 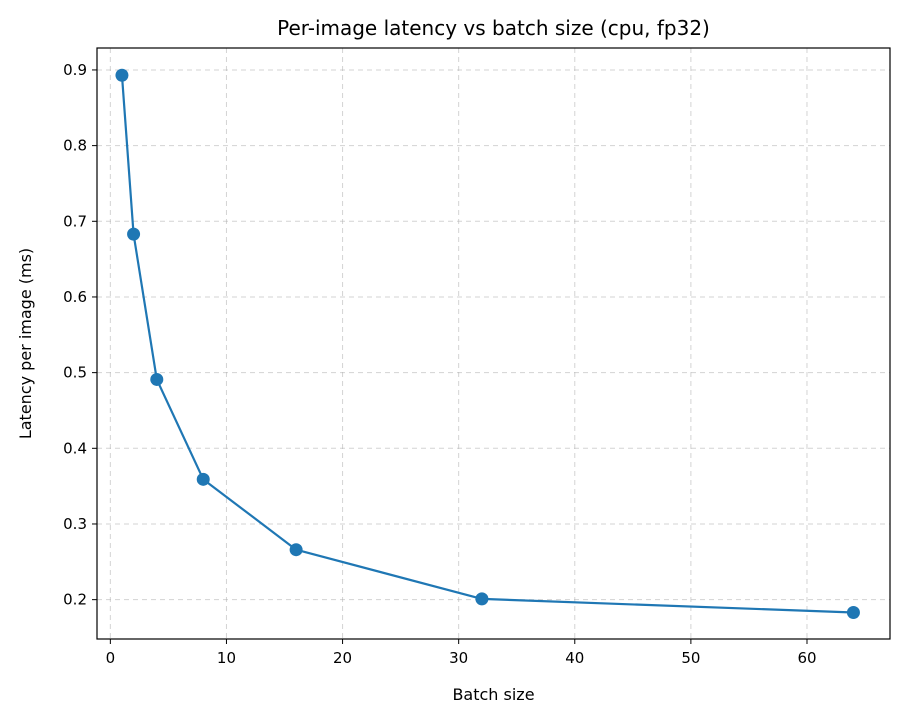 I want to click on y-tick-label: 0.4, so click(x=75, y=448).